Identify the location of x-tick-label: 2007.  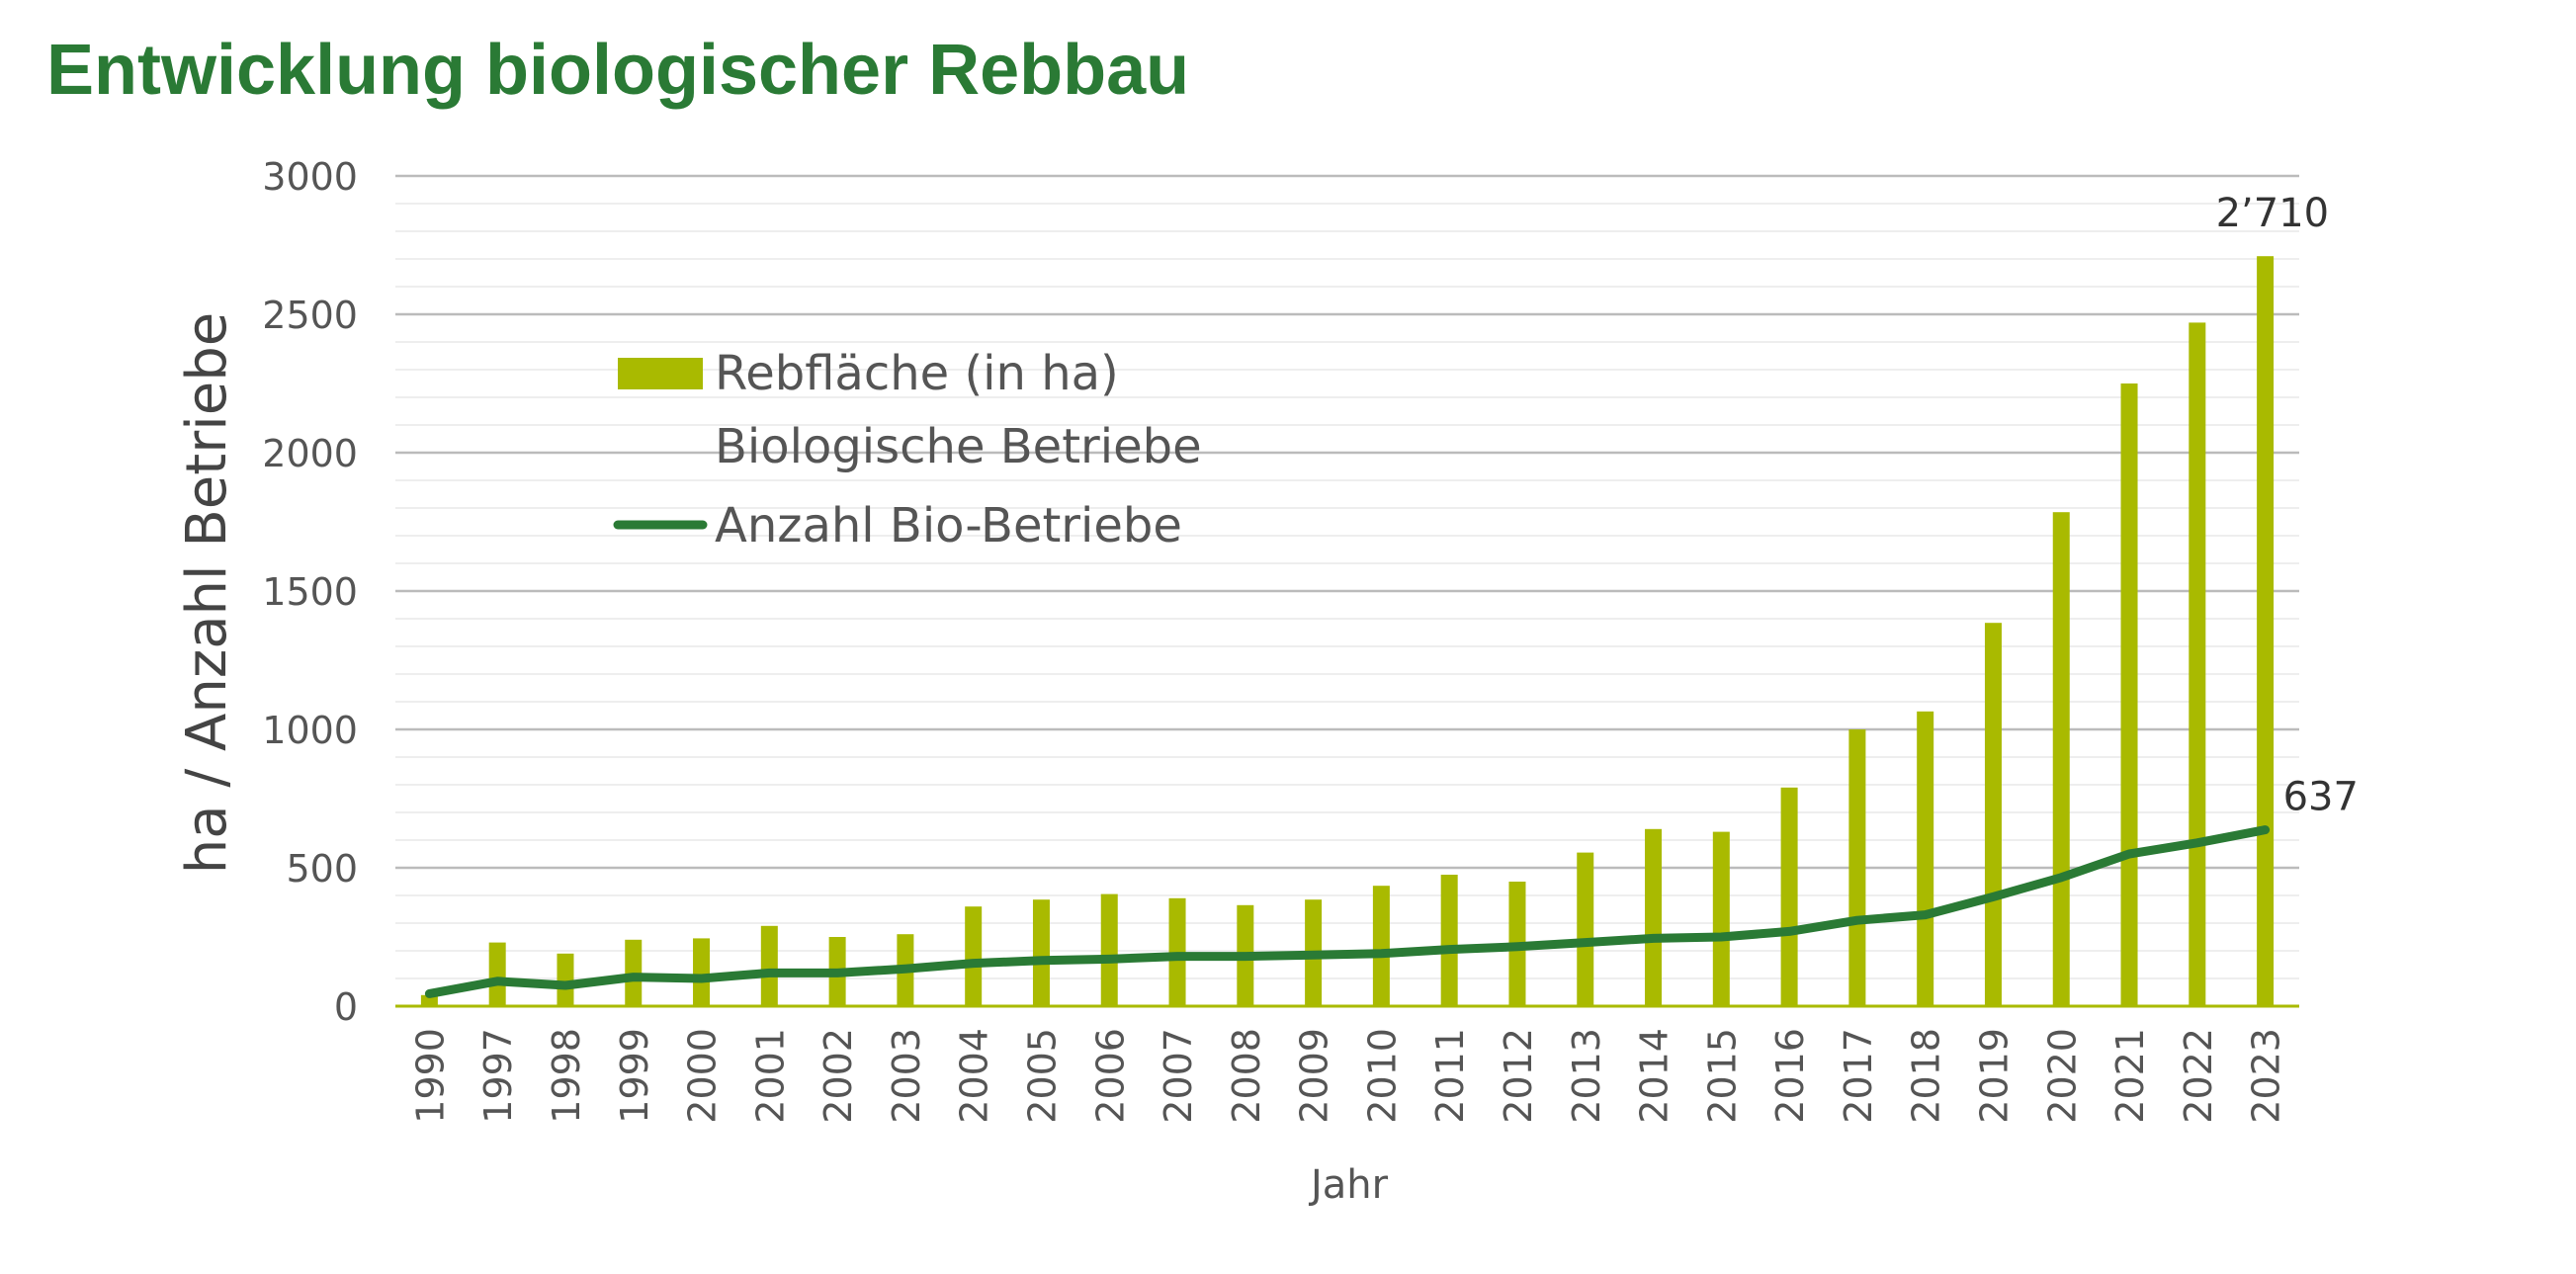
(1178, 1076).